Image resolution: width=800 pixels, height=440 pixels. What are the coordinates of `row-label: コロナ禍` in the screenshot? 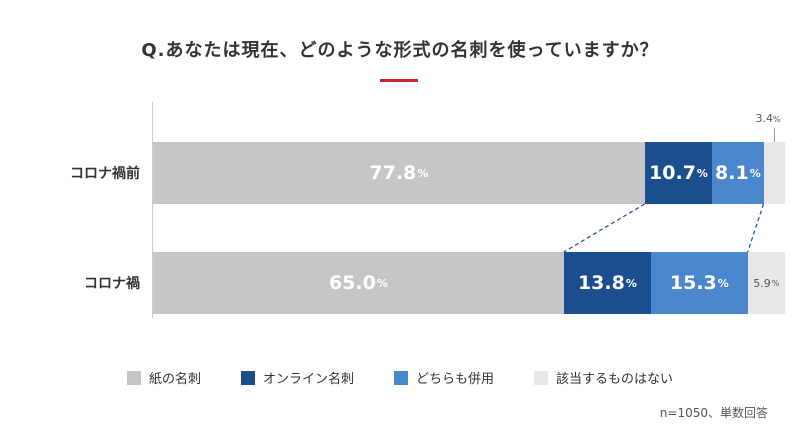 It's located at (112, 284).